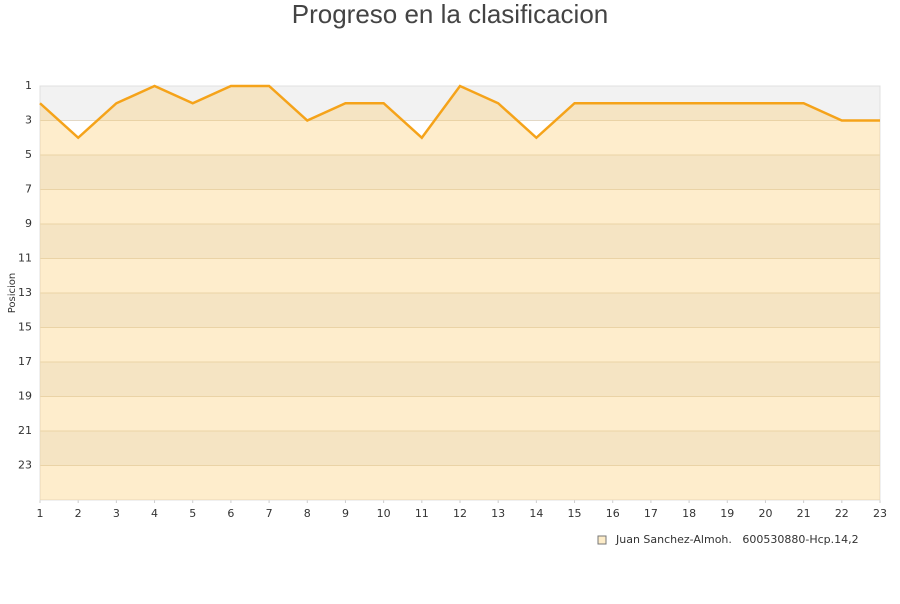 Image resolution: width=900 pixels, height=604 pixels. I want to click on y-tick-label: 9, so click(28, 223).